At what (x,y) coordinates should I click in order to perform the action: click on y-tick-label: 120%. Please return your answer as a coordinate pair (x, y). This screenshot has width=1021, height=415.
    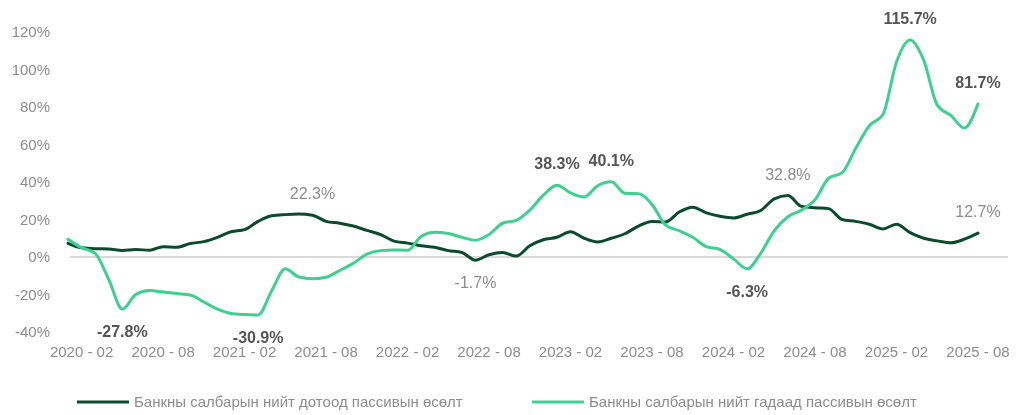
    Looking at the image, I should click on (30, 32).